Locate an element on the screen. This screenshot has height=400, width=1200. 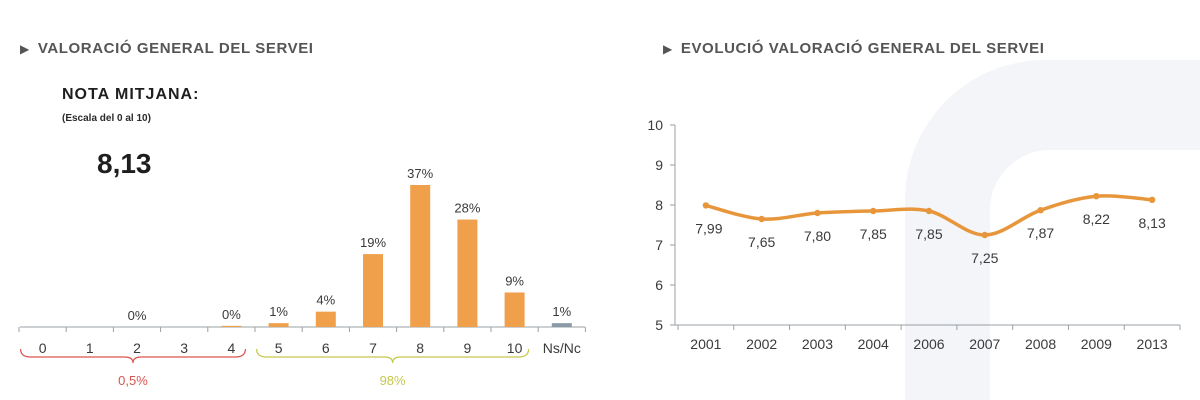
bar-category-label: 5 is located at coordinates (279, 348).